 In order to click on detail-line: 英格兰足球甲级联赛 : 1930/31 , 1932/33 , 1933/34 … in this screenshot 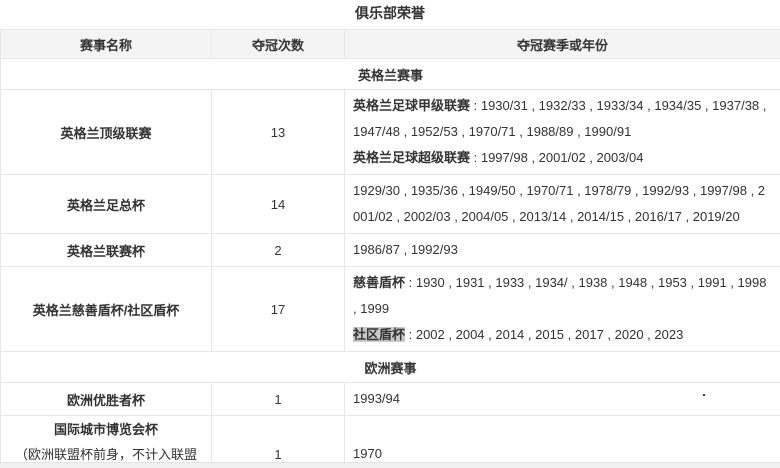, I will do `click(561, 119)`.